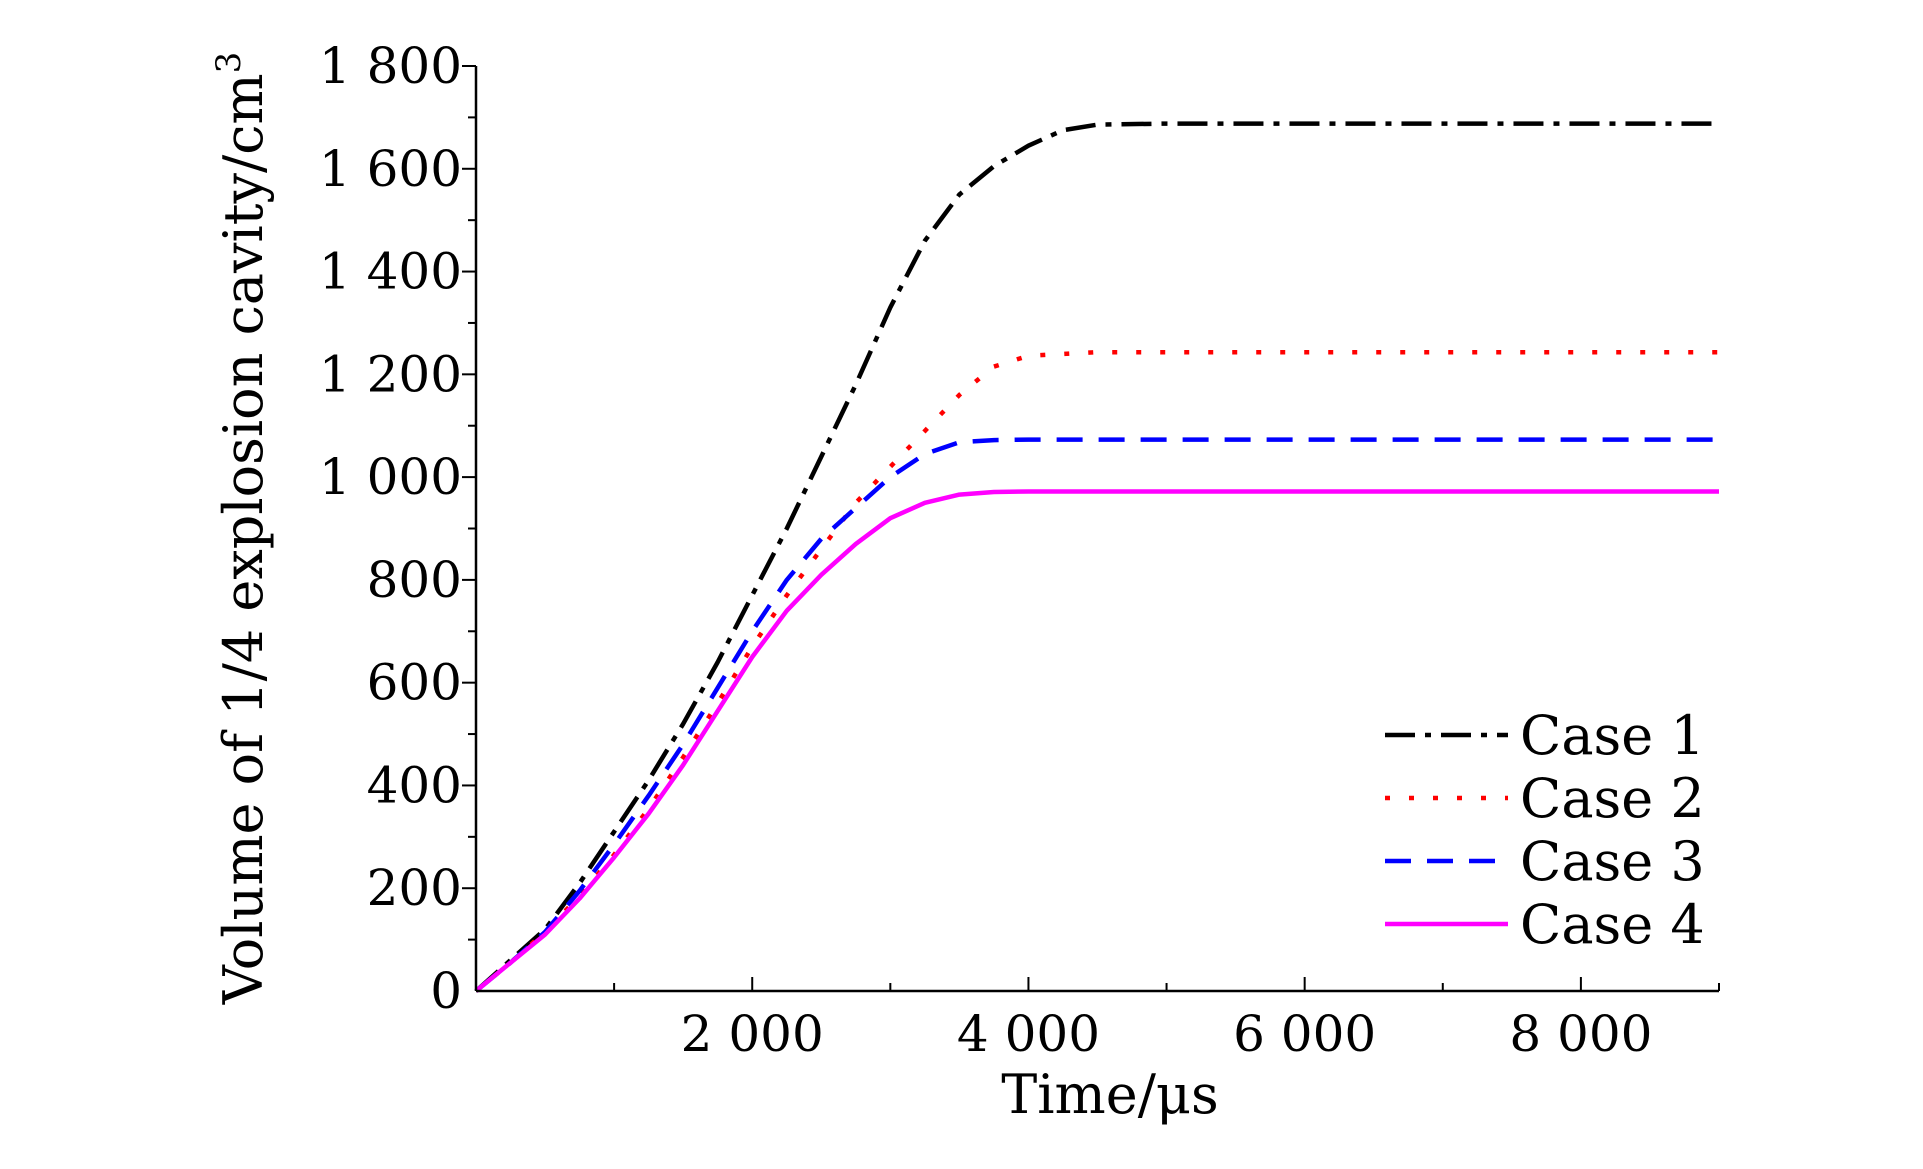 This screenshot has height=1169, width=1923. I want to click on y-tick-label: 1 800, so click(390, 66).